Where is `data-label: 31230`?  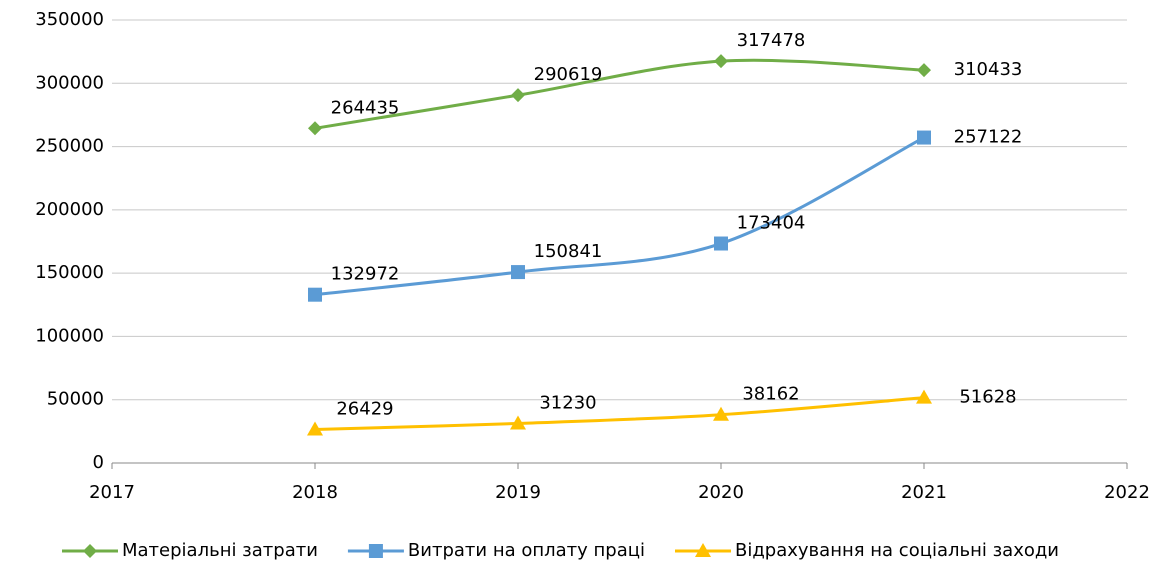
data-label: 31230 is located at coordinates (567, 402).